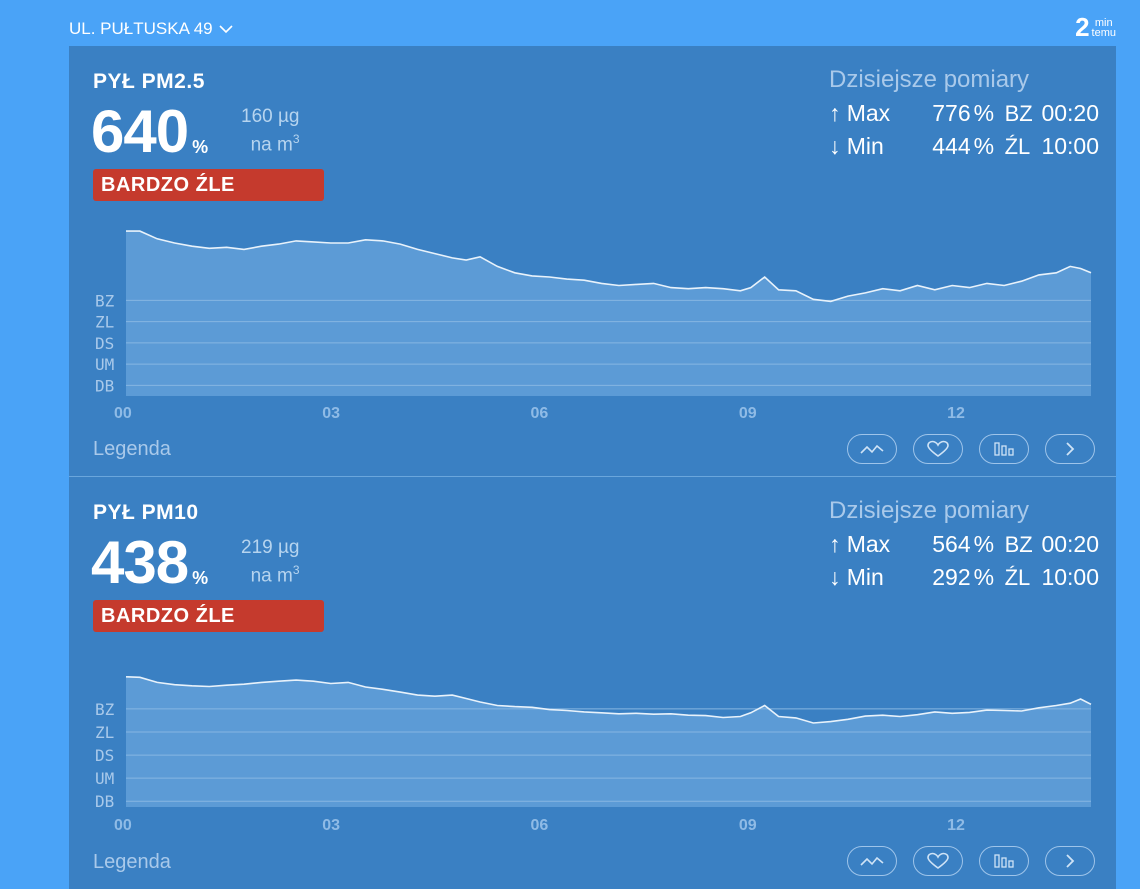 The image size is (1140, 889). I want to click on today-max-row: ↑ Max 564 % BZ 00:20, so click(964, 544).